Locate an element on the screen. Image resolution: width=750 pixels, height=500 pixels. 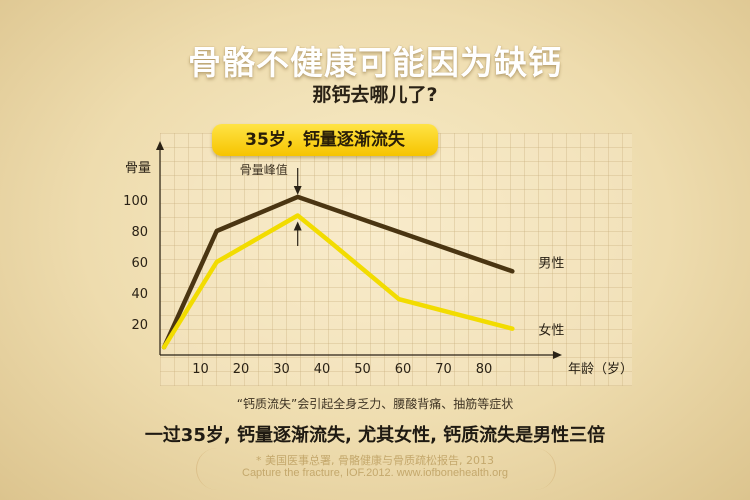
x-tick-label: 60 is located at coordinates (403, 369).